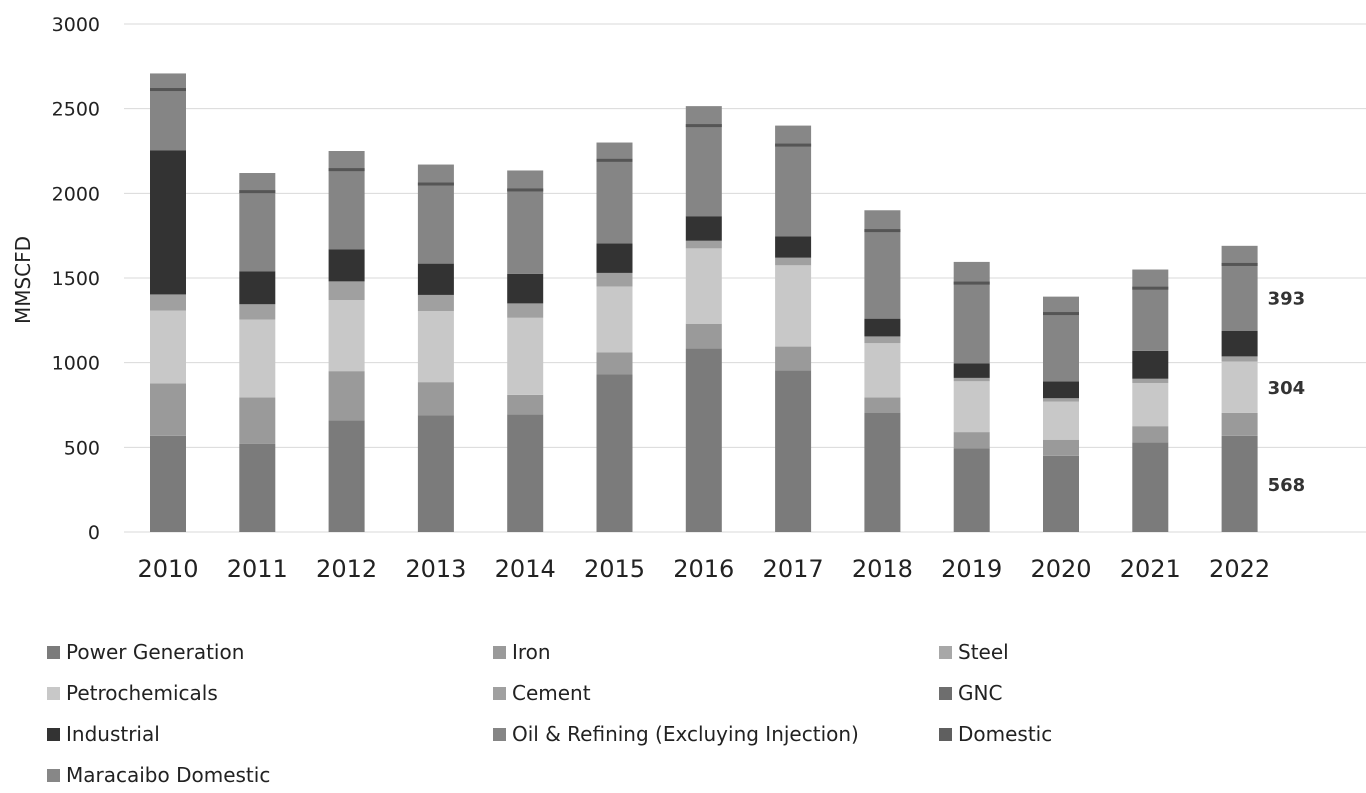 This screenshot has width=1366, height=793. What do you see at coordinates (167, 569) in the screenshot?
I see `x-tick-label: 2010` at bounding box center [167, 569].